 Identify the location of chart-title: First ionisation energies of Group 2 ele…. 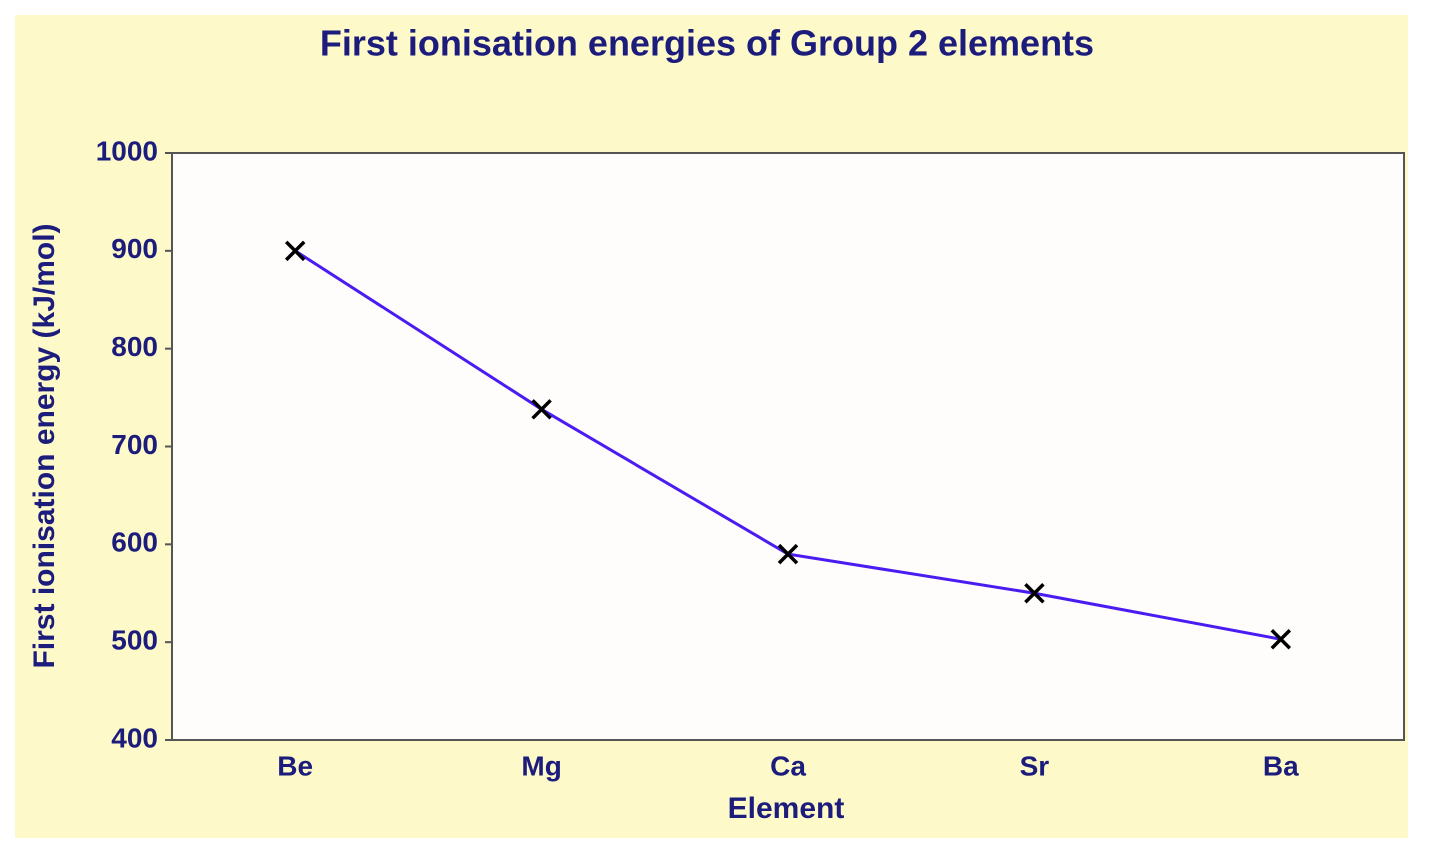
(707, 43).